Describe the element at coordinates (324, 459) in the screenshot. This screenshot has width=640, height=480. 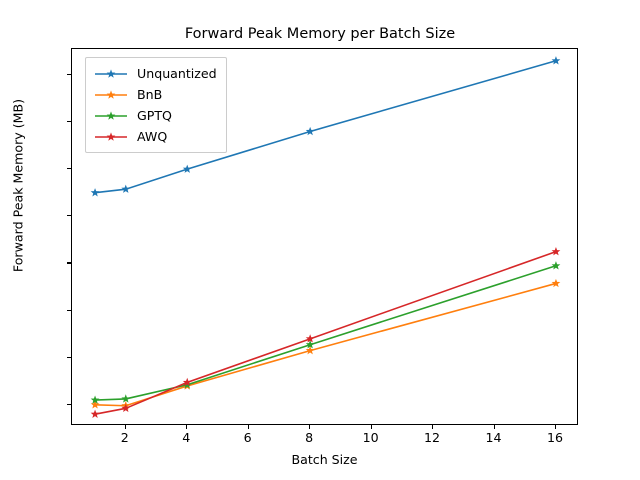
I see `x-axis-label: Batch Size` at that location.